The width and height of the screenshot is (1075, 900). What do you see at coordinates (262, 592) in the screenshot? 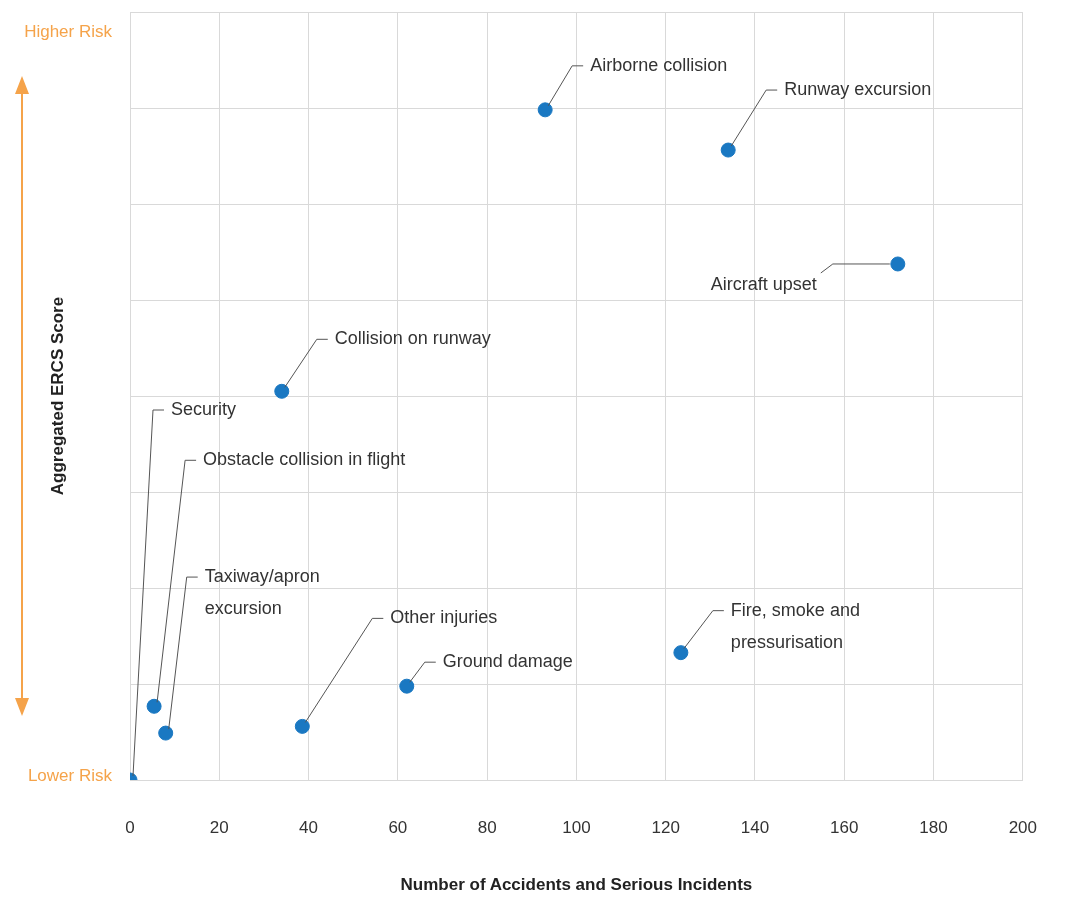
I see `annotation: Taxiway/apron excursion` at bounding box center [262, 592].